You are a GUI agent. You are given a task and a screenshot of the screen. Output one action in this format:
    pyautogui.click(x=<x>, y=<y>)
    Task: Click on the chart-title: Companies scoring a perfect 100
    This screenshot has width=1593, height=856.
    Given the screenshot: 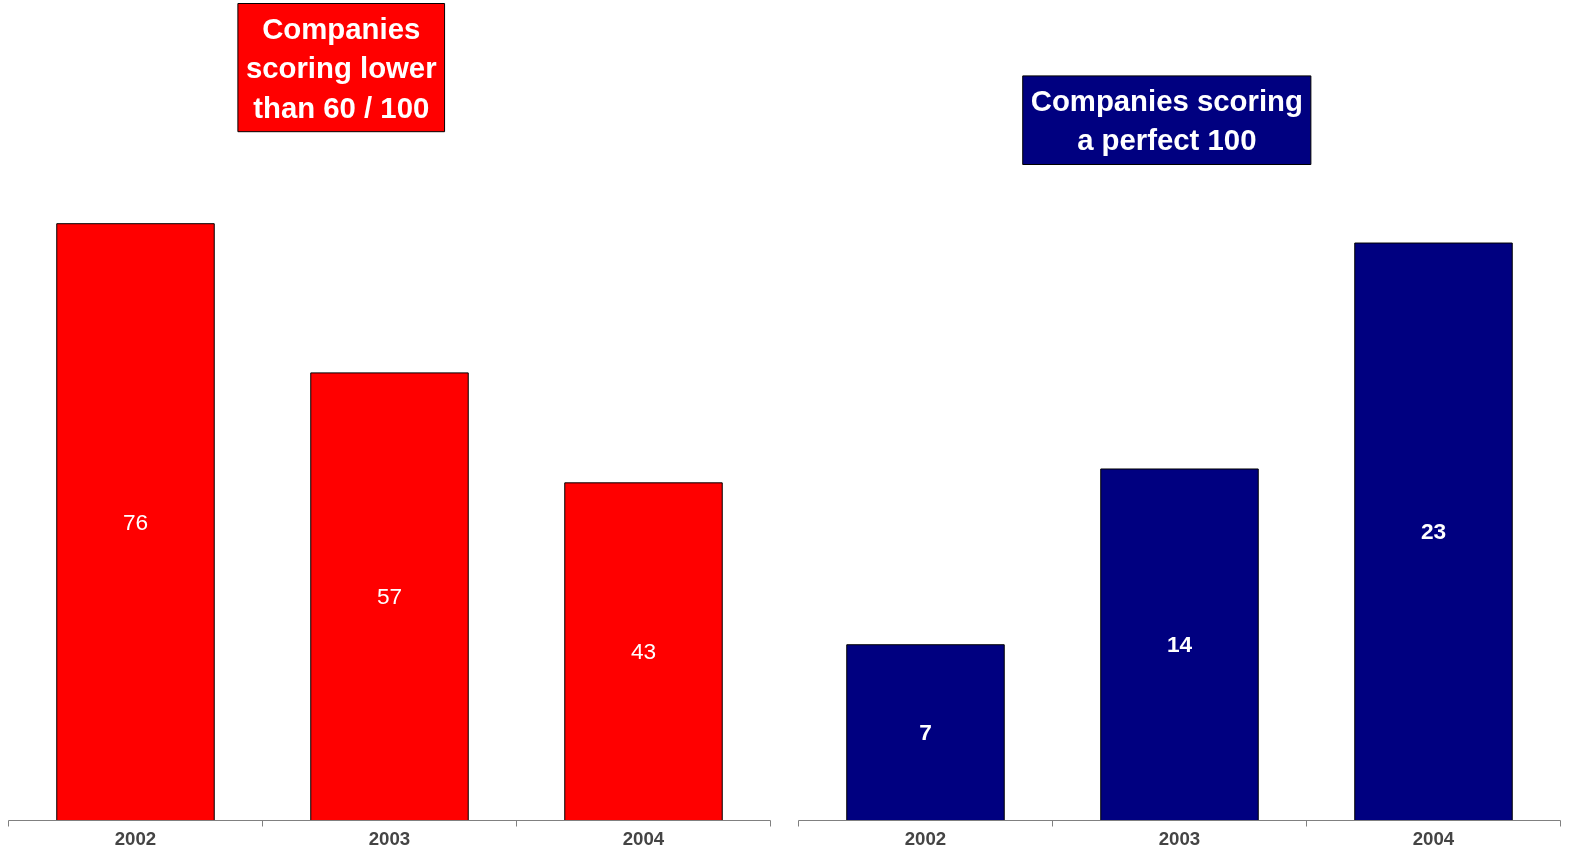 What is the action you would take?
    pyautogui.click(x=1166, y=120)
    